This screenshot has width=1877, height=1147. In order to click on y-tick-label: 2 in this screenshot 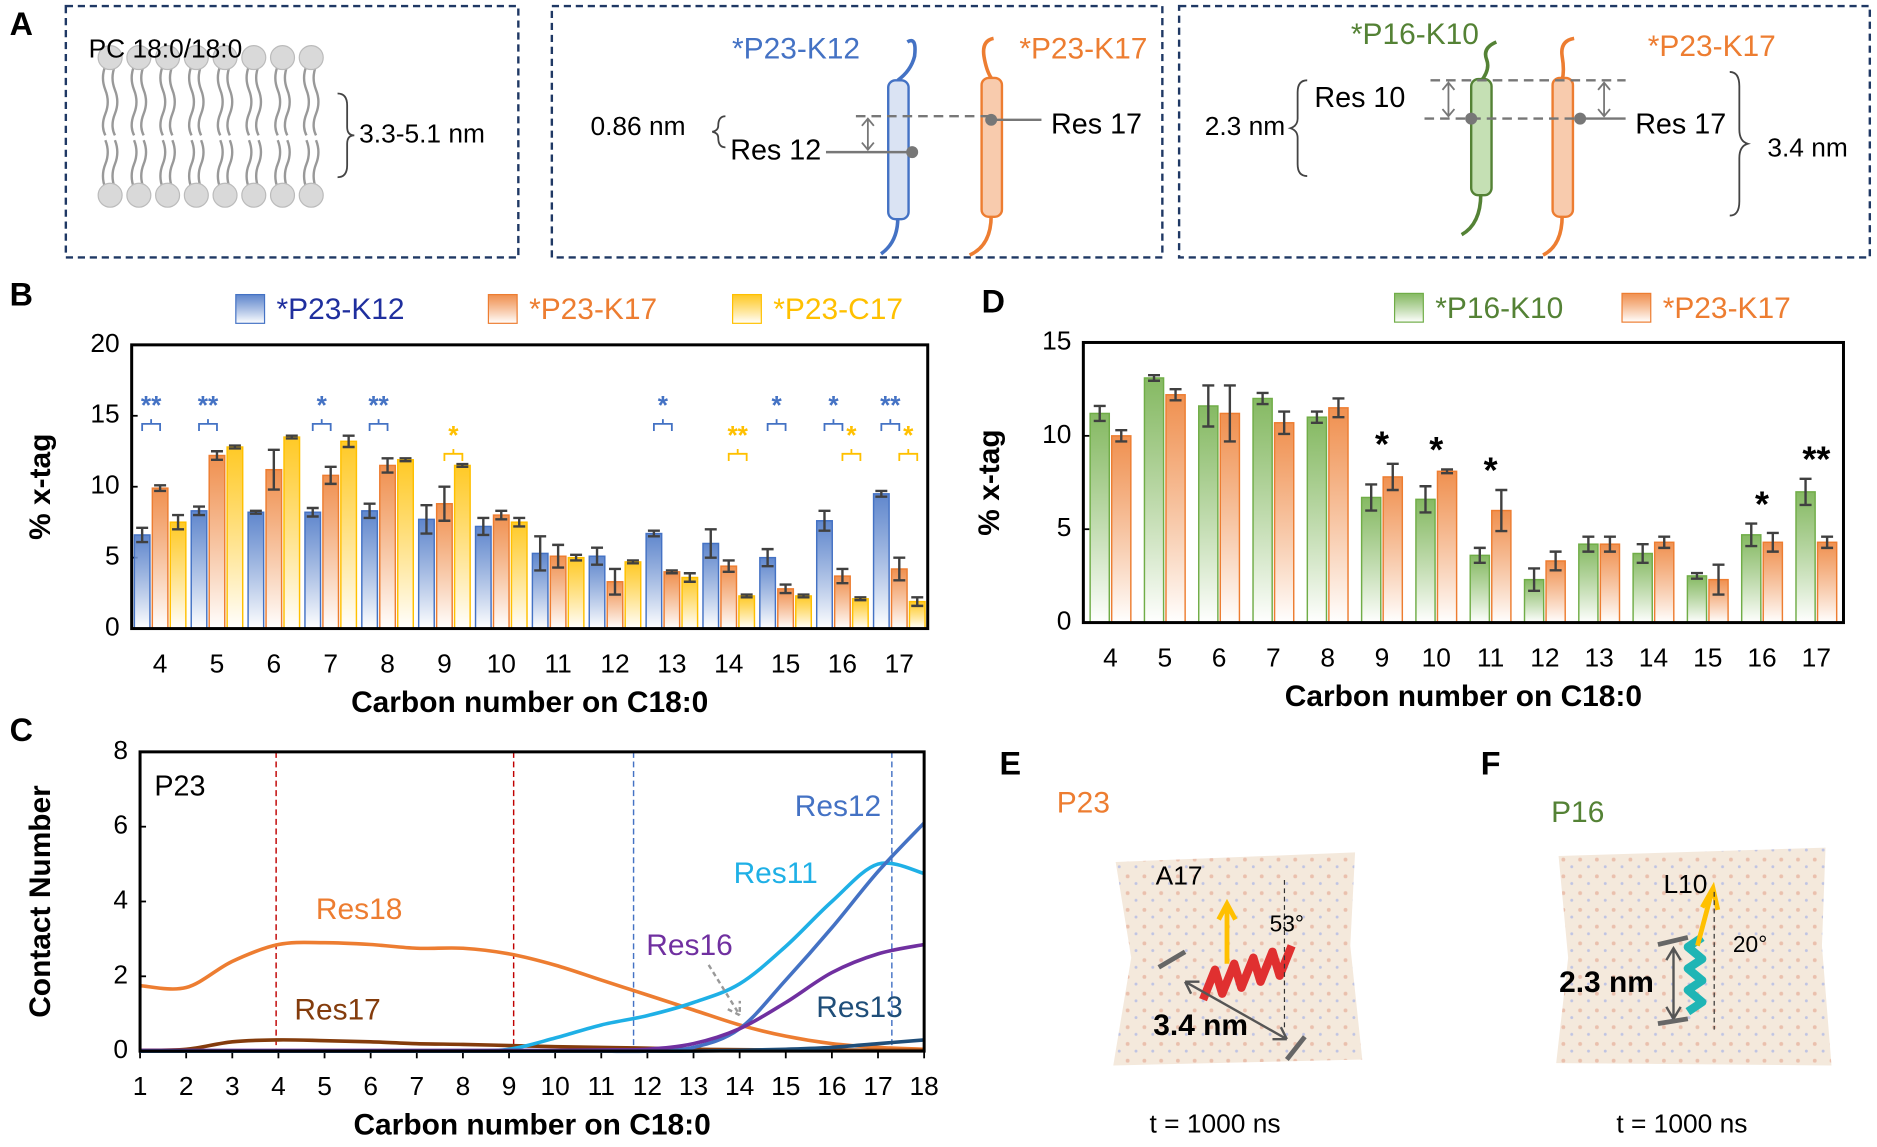, I will do `click(120, 974)`.